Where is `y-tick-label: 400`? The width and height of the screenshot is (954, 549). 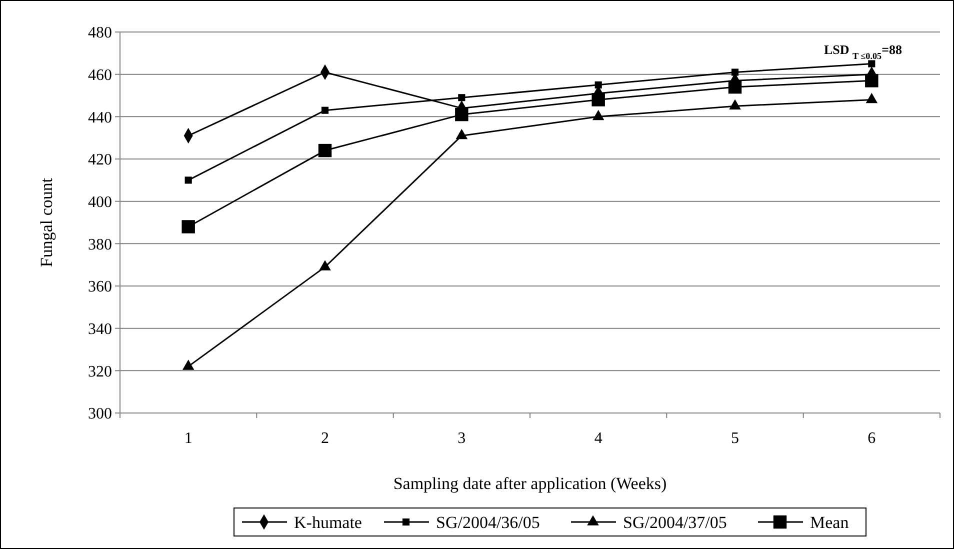
y-tick-label: 400 is located at coordinates (100, 202).